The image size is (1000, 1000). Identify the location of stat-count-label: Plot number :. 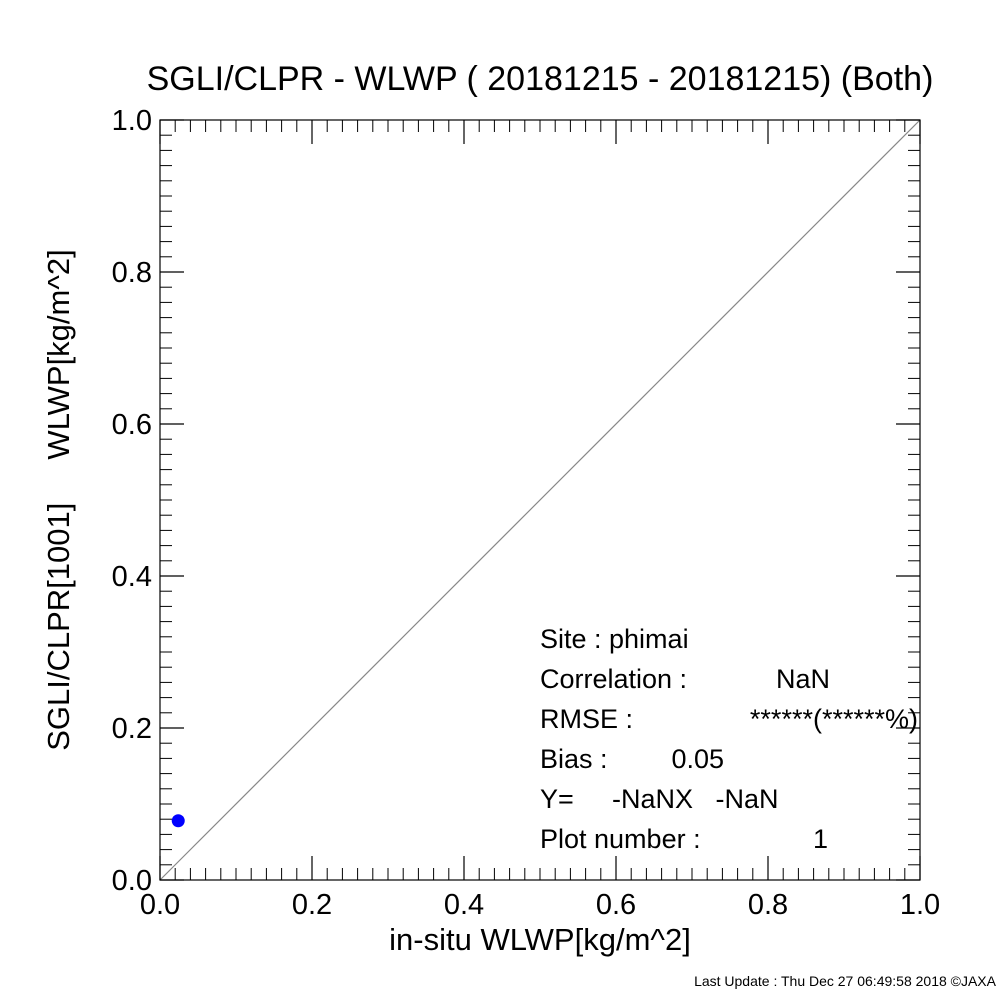
(620, 839).